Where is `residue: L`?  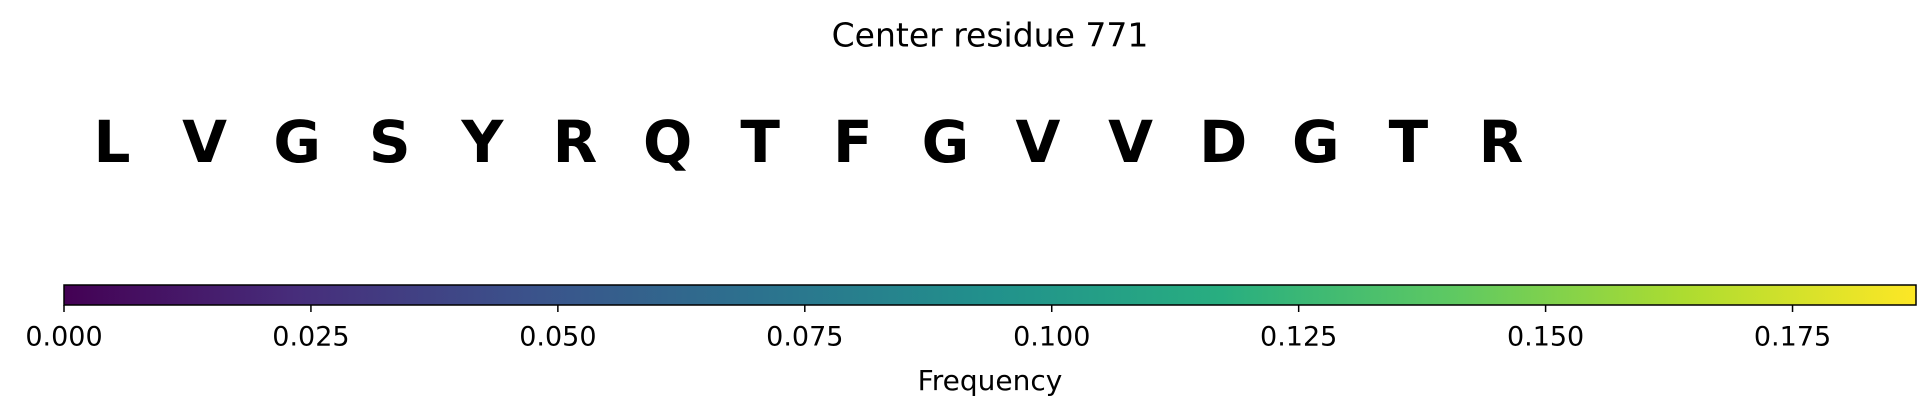 residue: L is located at coordinates (112, 142).